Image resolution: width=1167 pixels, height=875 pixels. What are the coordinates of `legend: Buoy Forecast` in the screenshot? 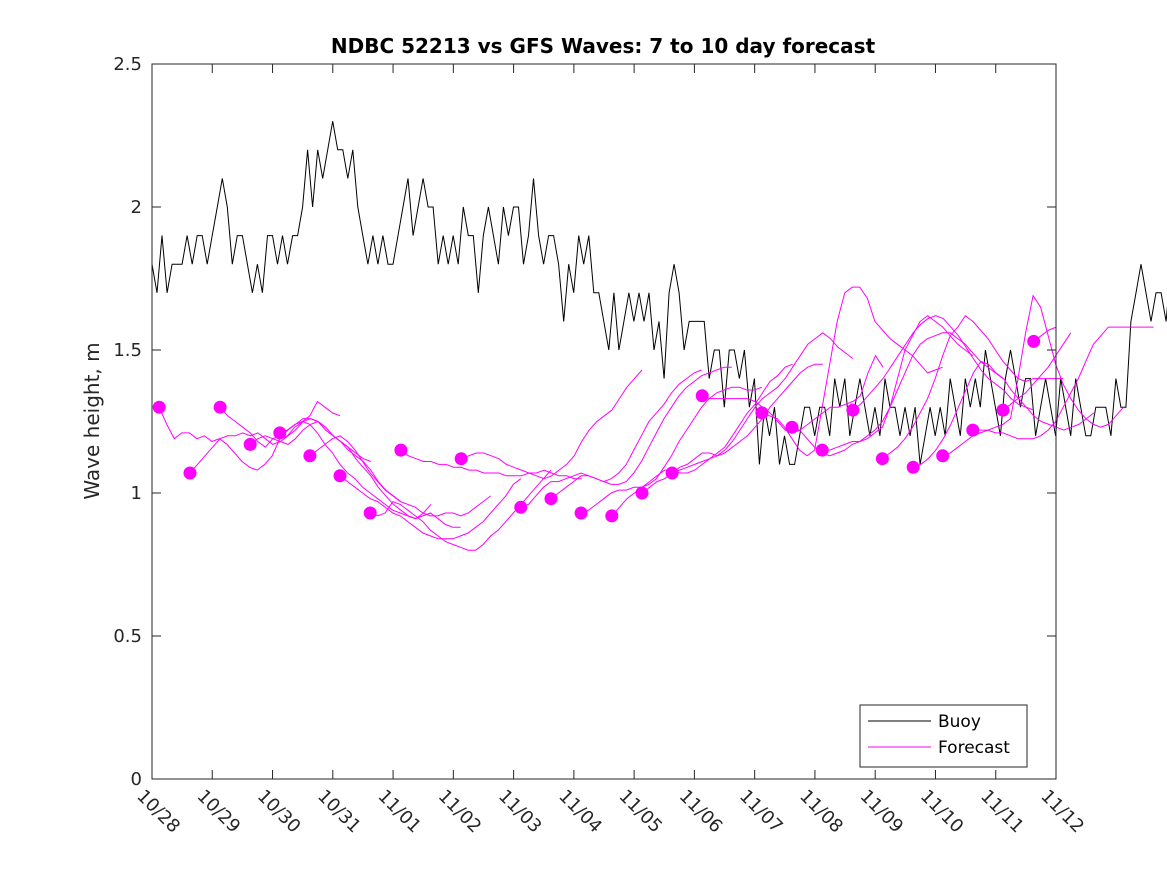 It's located at (943, 736).